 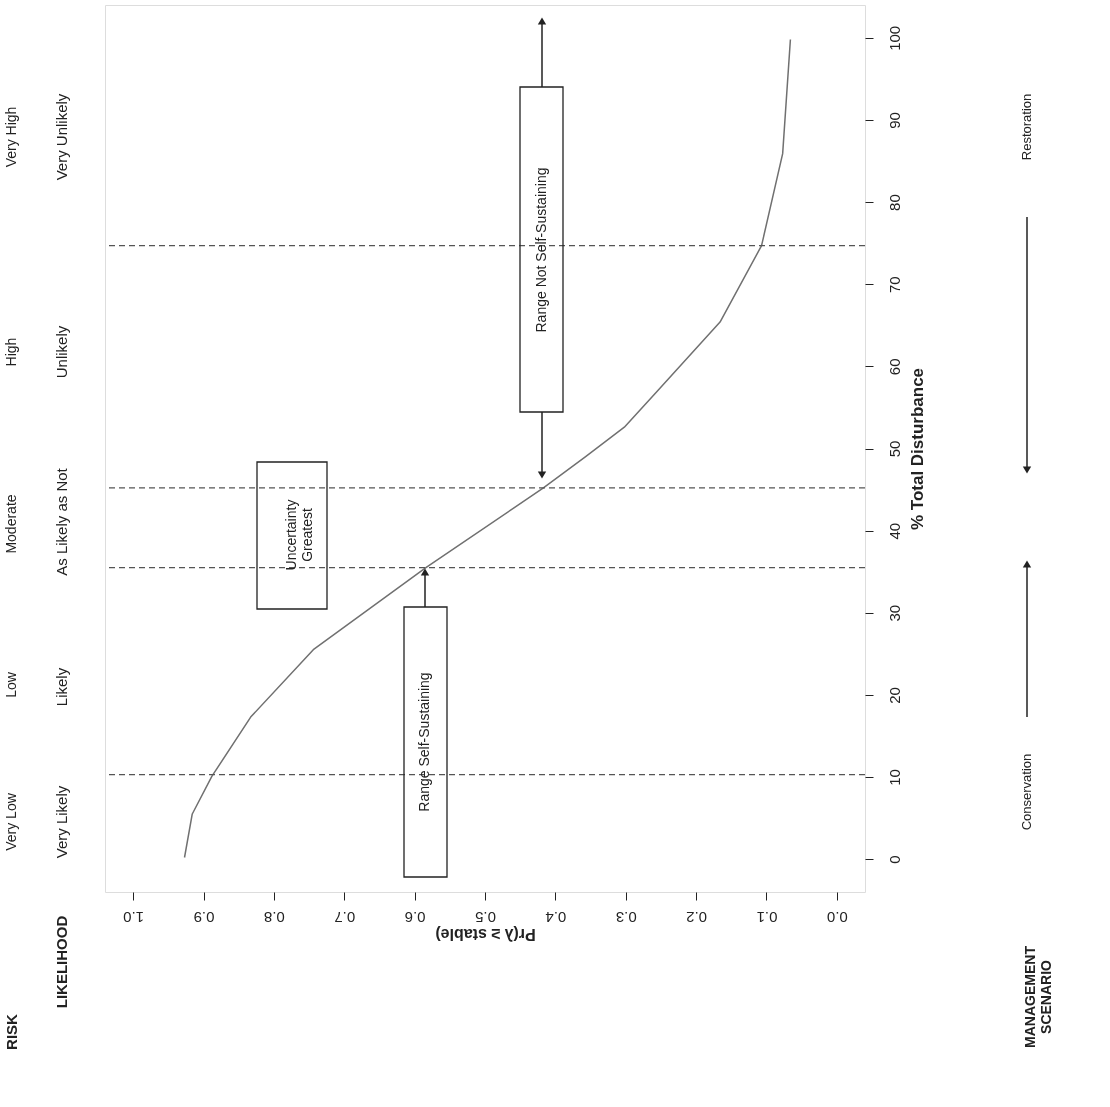 I want to click on x-tick-label: 0.7, so click(x=345, y=917).